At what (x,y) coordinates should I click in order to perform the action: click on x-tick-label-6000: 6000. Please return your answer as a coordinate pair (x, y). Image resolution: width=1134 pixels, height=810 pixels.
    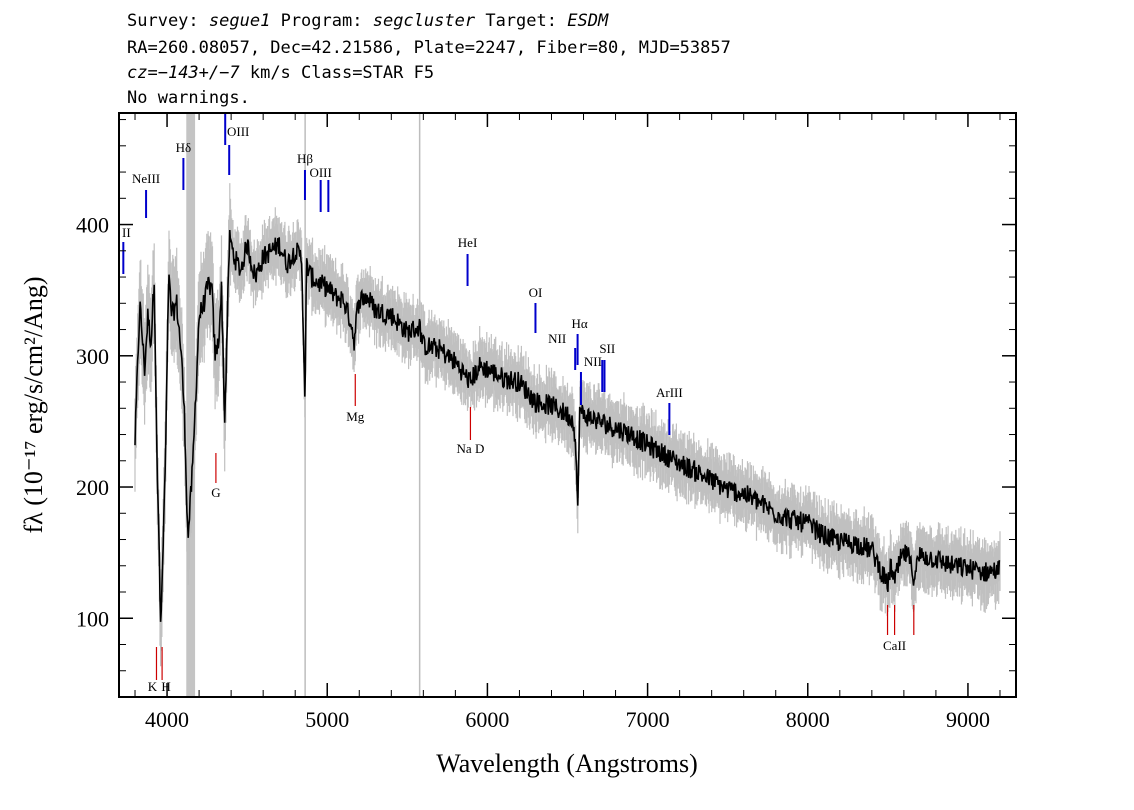
    Looking at the image, I should click on (487, 719).